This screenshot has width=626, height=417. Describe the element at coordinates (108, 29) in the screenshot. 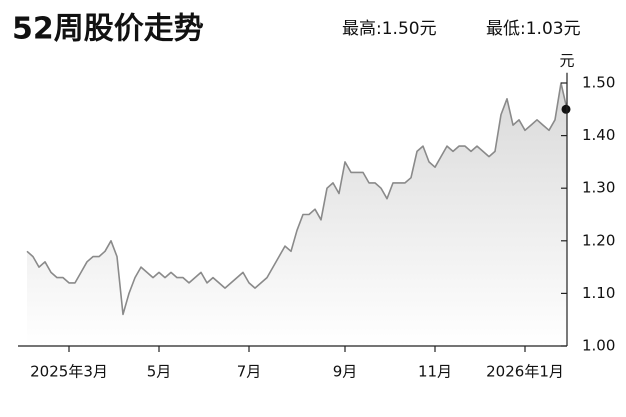

I see `chart-title: 52周股价走势` at that location.